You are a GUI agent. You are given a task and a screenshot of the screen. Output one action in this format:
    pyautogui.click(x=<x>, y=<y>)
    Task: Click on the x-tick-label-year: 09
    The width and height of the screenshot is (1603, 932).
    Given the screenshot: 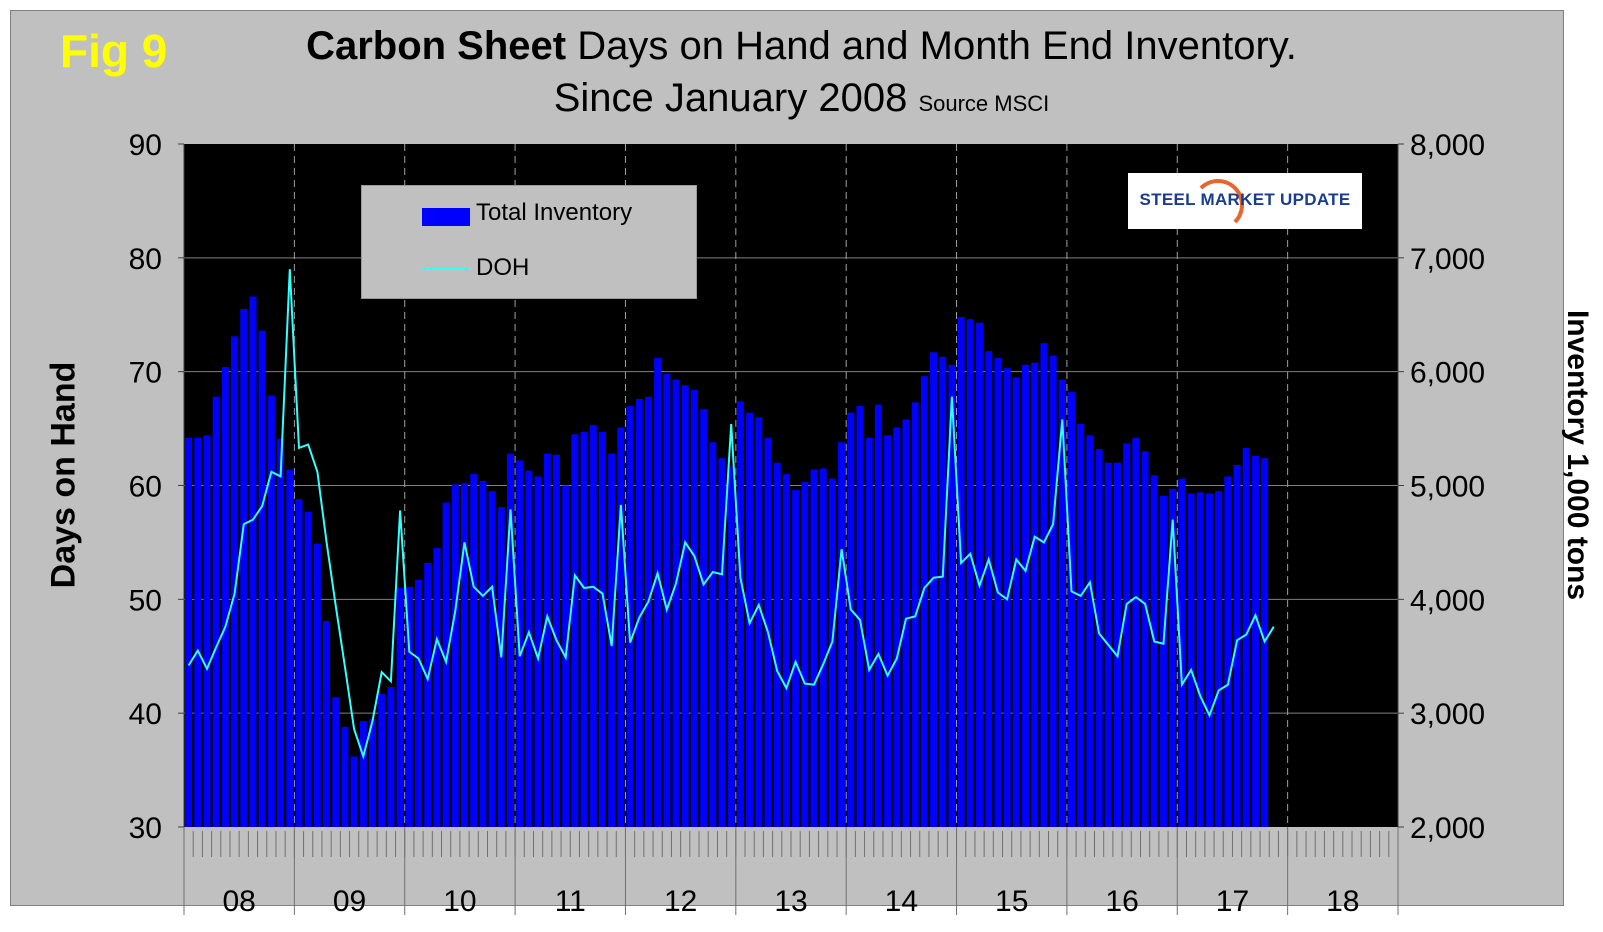 What is the action you would take?
    pyautogui.click(x=349, y=901)
    